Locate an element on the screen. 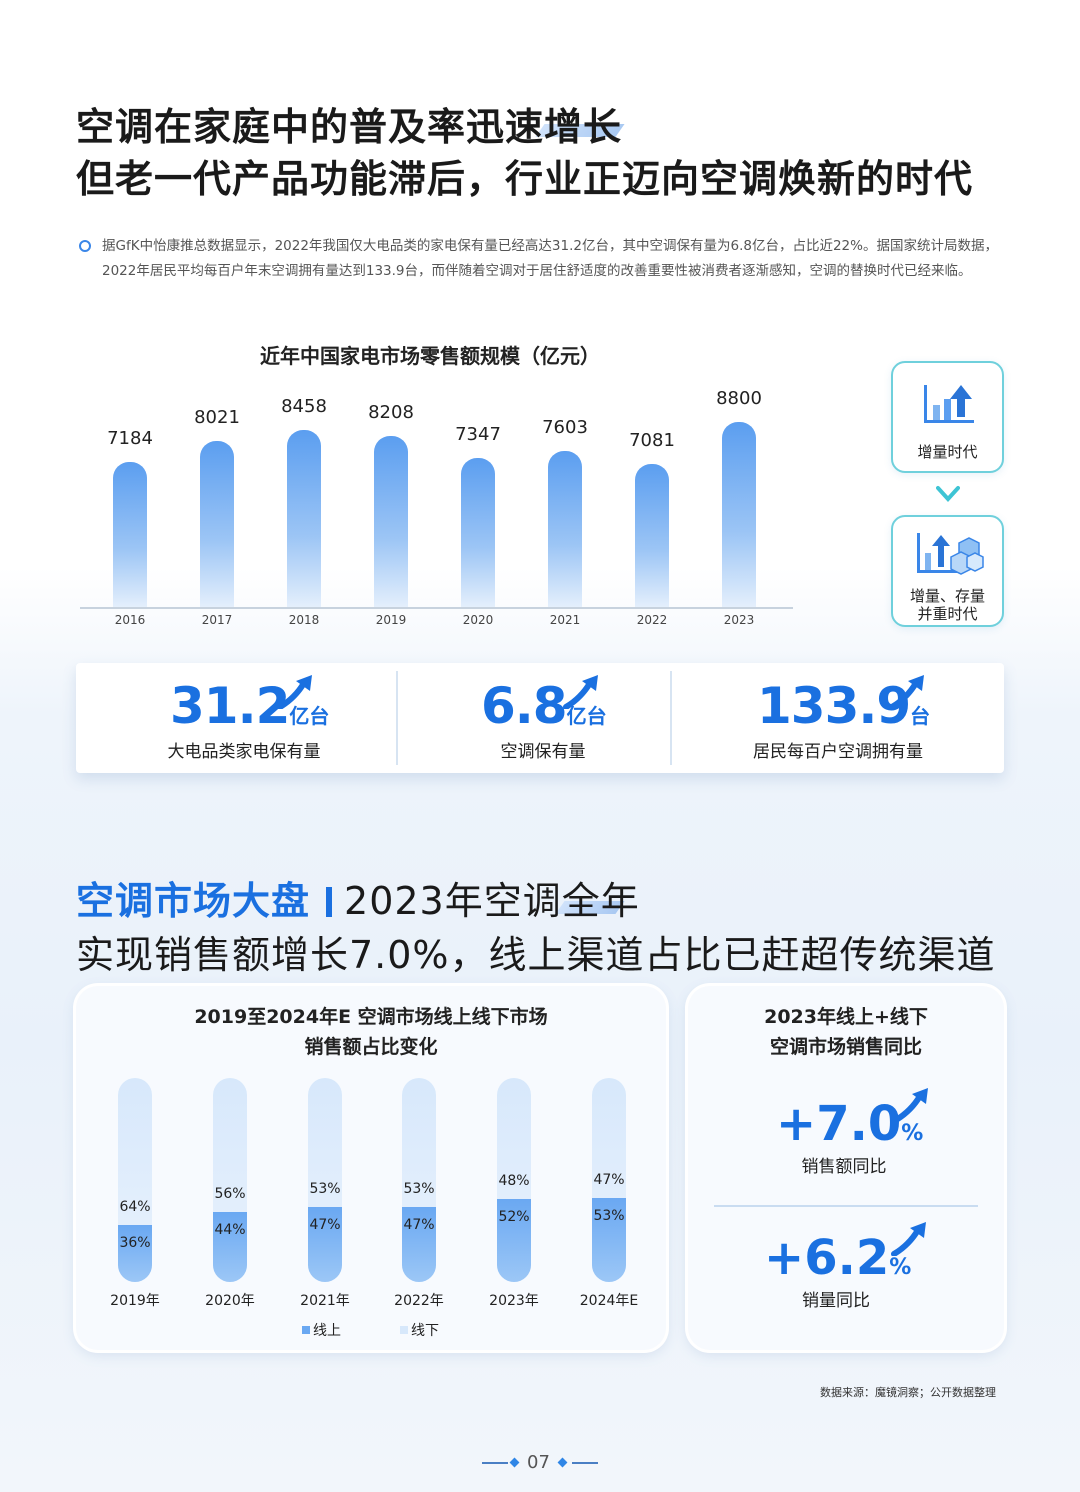 Image resolution: width=1080 pixels, height=1492 pixels. chart1-title: 近年中国家电市场零售额规模（亿元） is located at coordinates (430, 356).